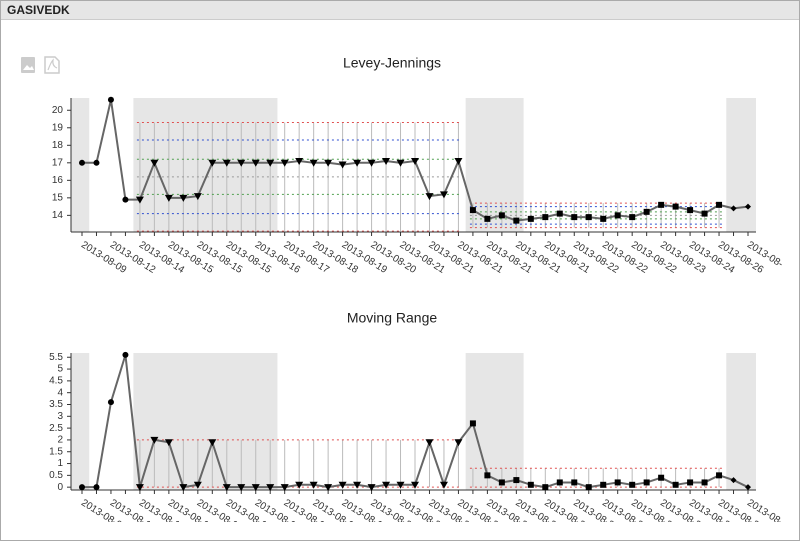 This screenshot has width=800, height=541. What do you see at coordinates (56, 475) in the screenshot?
I see `y-tick-label: 0.5` at bounding box center [56, 475].